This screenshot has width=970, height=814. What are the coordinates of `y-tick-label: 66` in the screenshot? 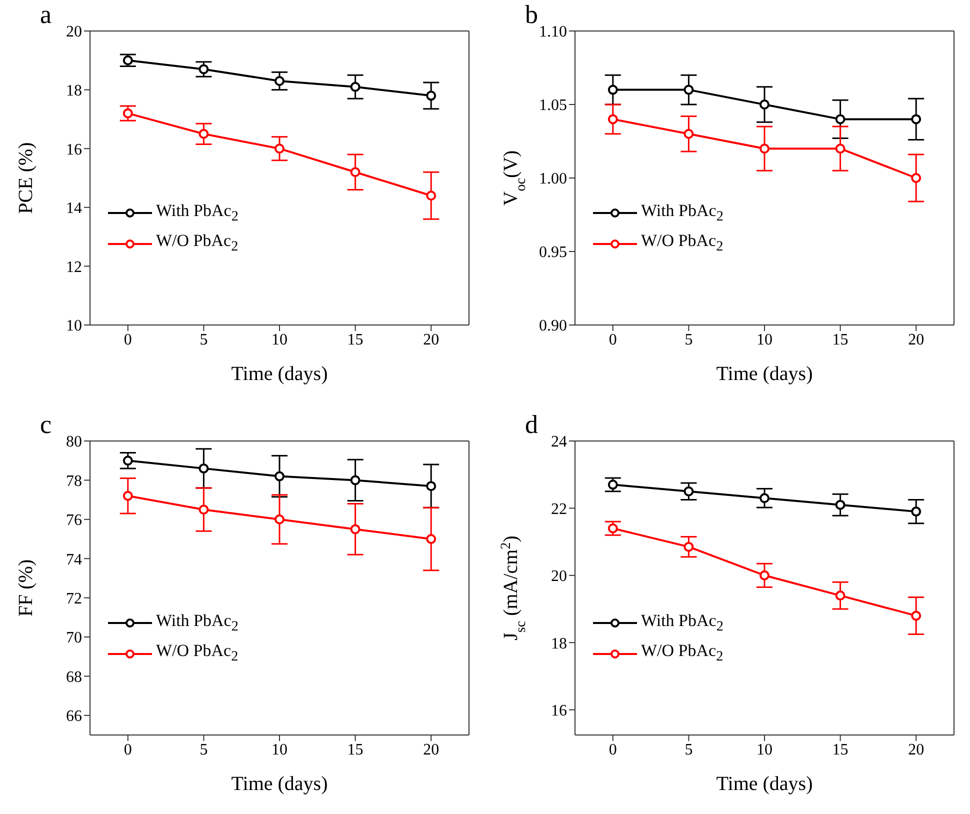 It's located at (74, 717).